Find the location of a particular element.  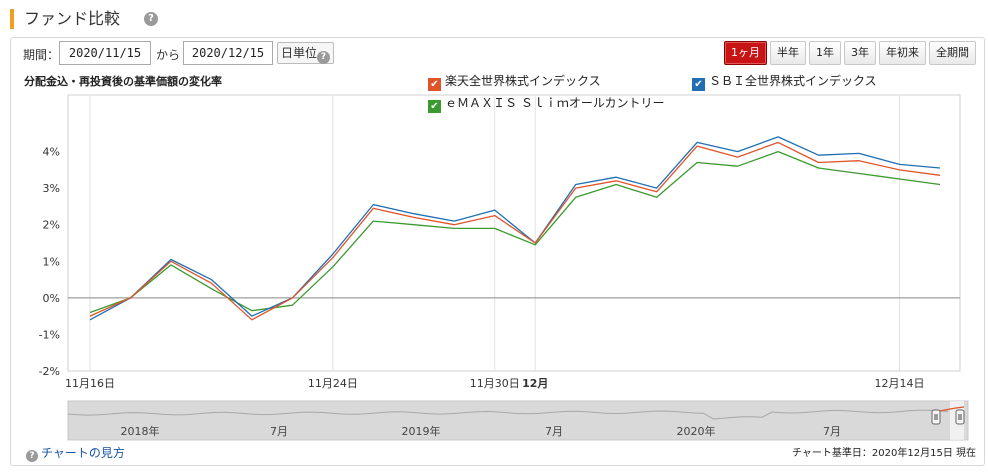

help-link-text: チャートの見方 is located at coordinates (83, 453).